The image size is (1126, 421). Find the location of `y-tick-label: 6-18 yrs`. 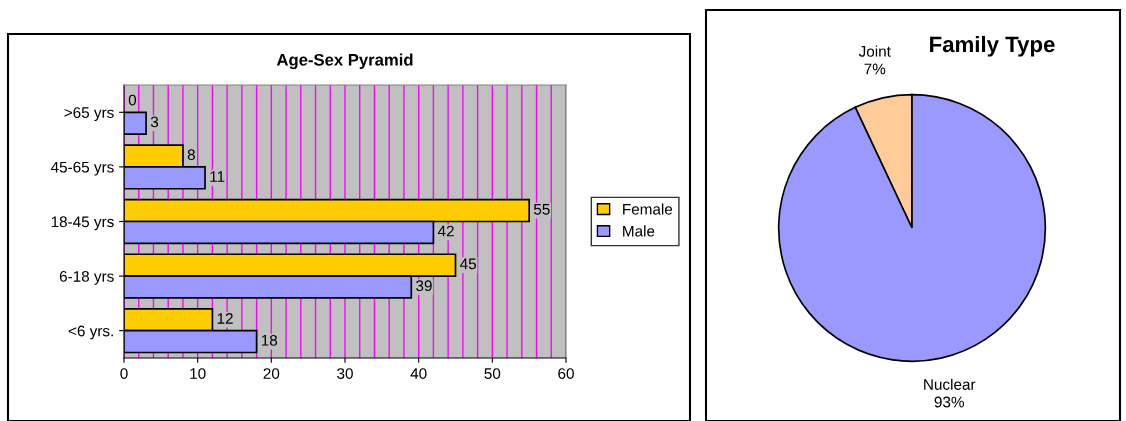

y-tick-label: 6-18 yrs is located at coordinates (86, 277).